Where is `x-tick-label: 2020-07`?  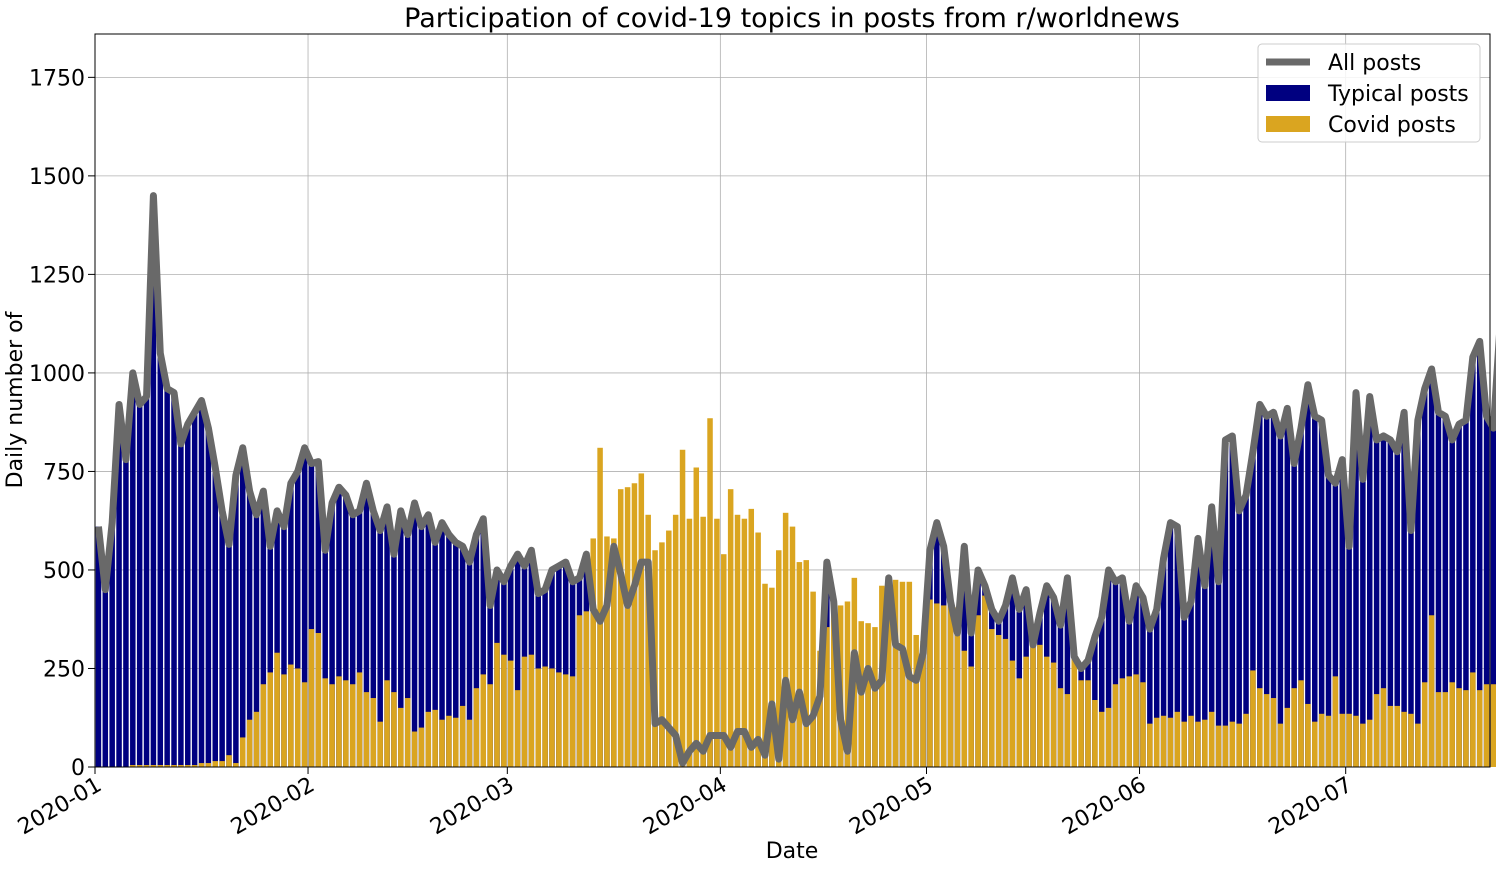
x-tick-label: 2020-07 is located at coordinates (1311, 807).